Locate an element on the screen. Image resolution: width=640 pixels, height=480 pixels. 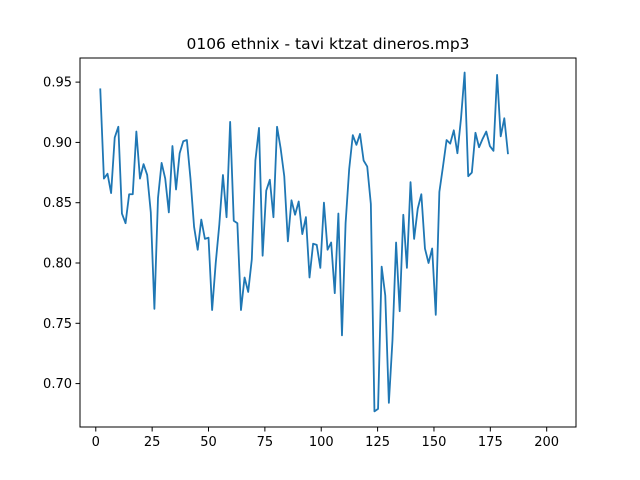
x-tick-label: 0 is located at coordinates (96, 442).